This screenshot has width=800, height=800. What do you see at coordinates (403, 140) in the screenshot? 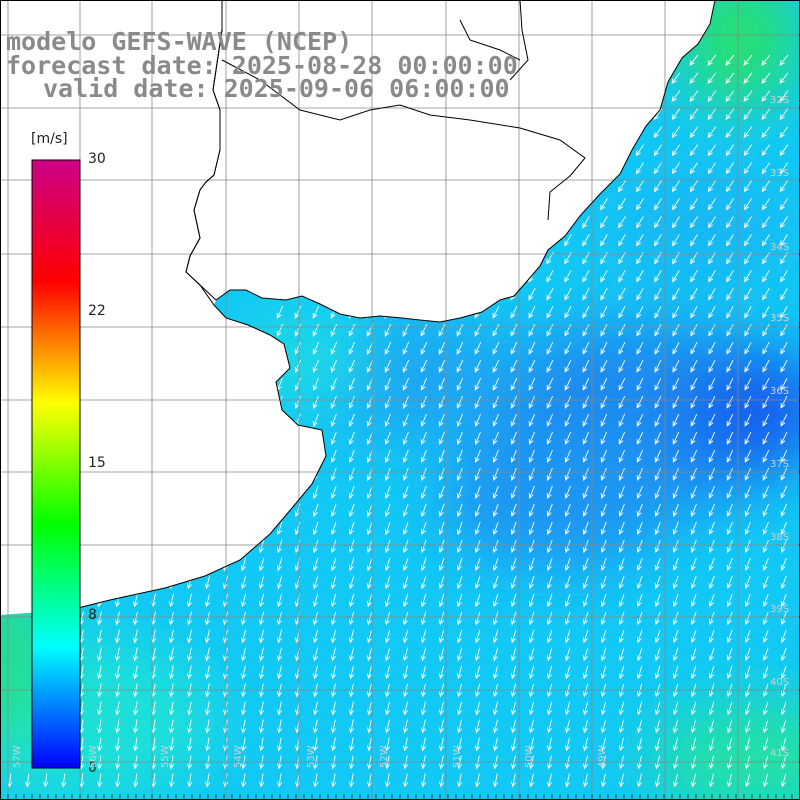
I see `lake-outline` at bounding box center [403, 140].